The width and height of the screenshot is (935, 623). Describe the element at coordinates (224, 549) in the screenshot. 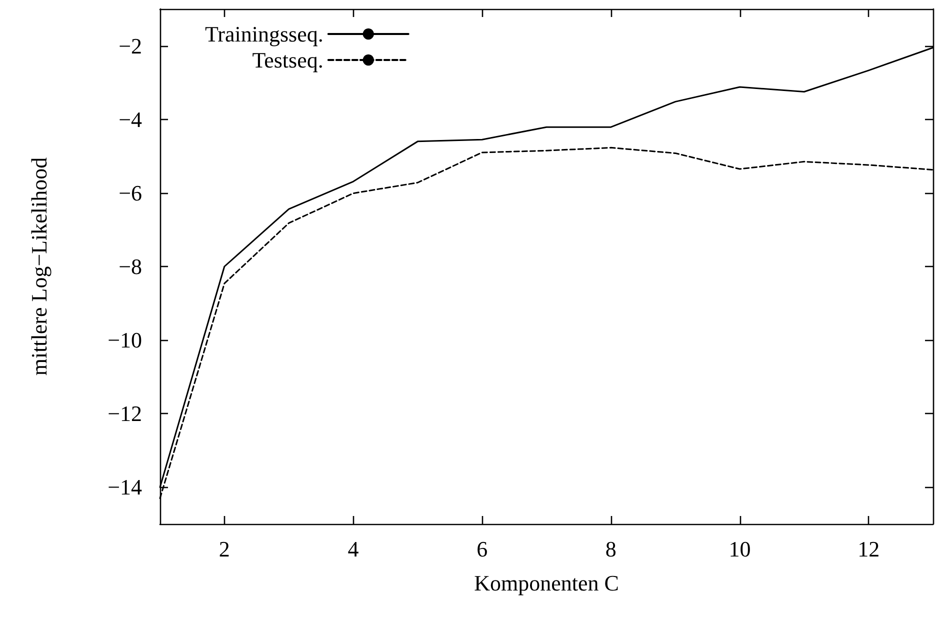

I see `x-tick-label: 2` at that location.